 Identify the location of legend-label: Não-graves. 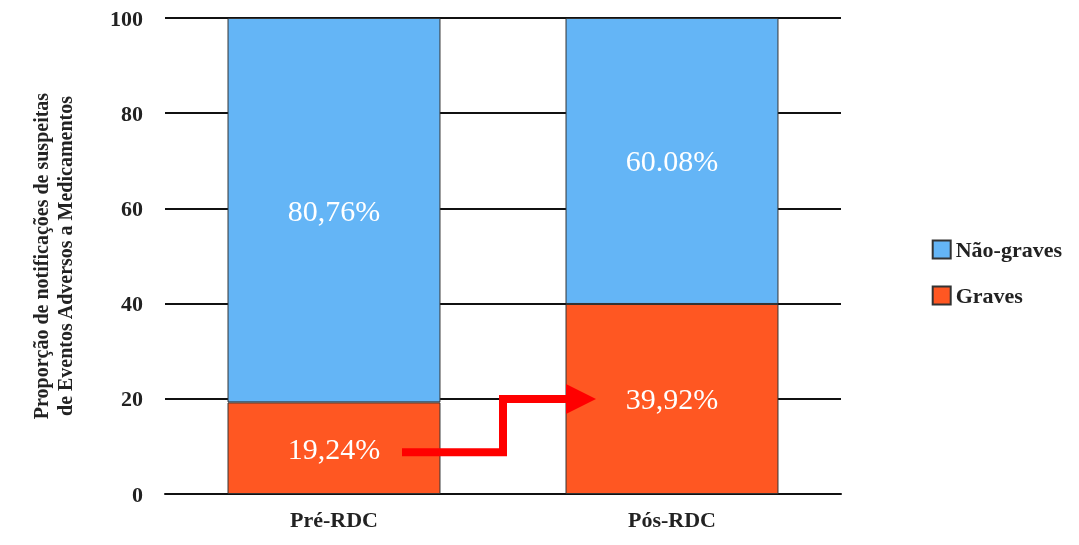
(1009, 249).